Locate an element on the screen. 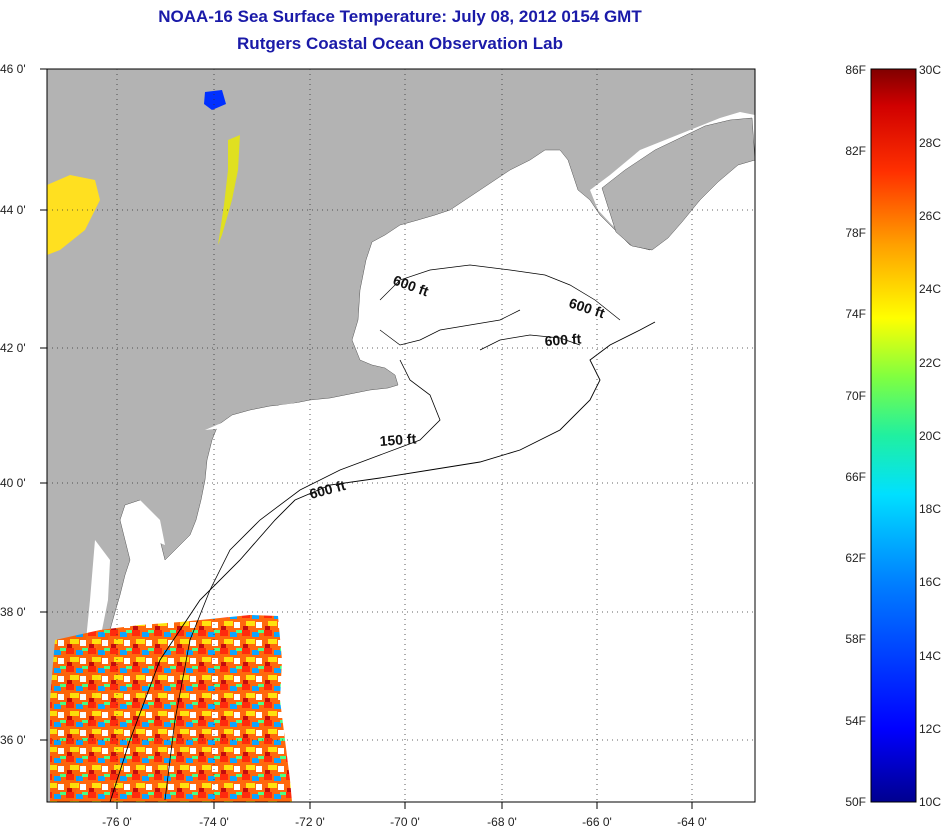 The image size is (952, 840). colorbar-f-label: 78F is located at coordinates (855, 233).